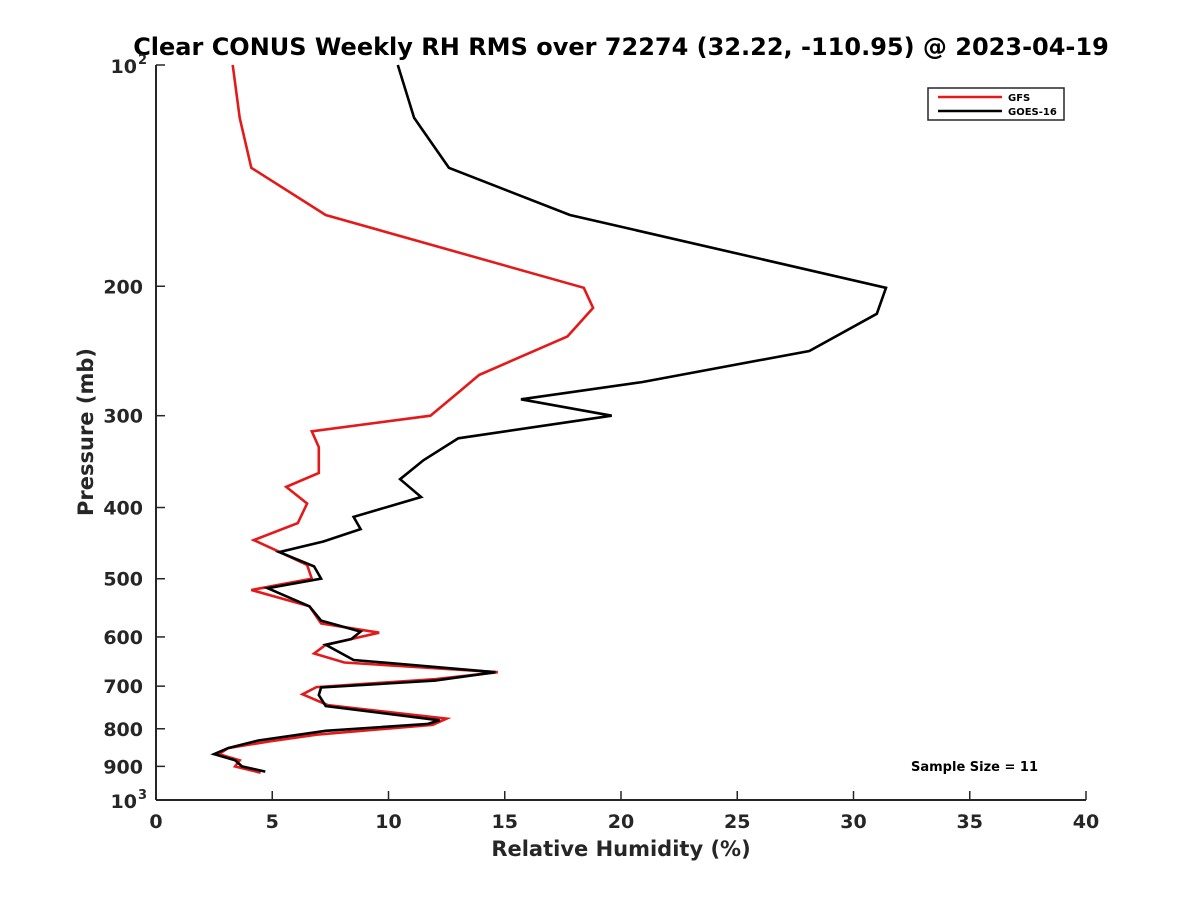 The image size is (1200, 900). Describe the element at coordinates (974, 767) in the screenshot. I see `sample-size-annotation: Sample Size = 11` at that location.